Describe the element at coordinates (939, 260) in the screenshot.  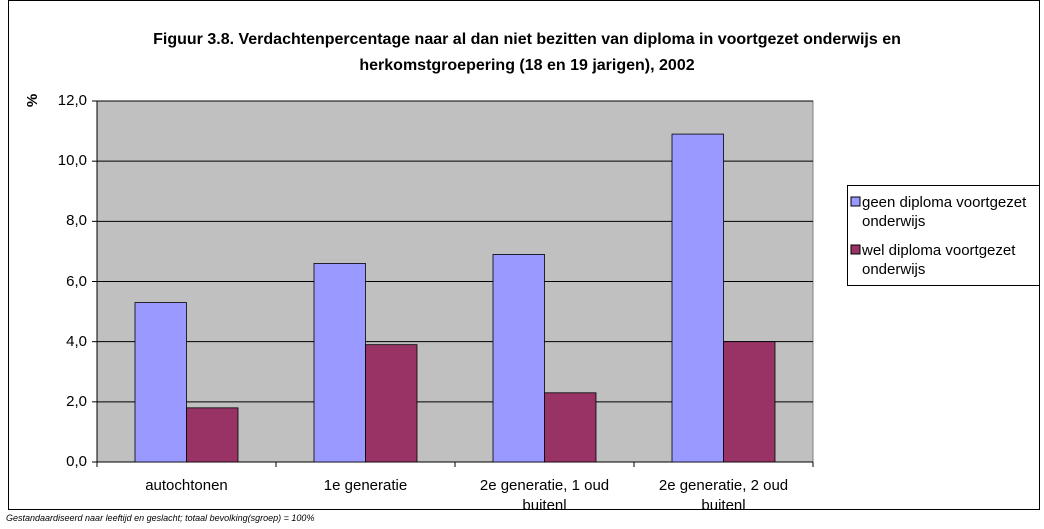
I see `legend-label: wel diploma voortgezet onderwijs` at that location.